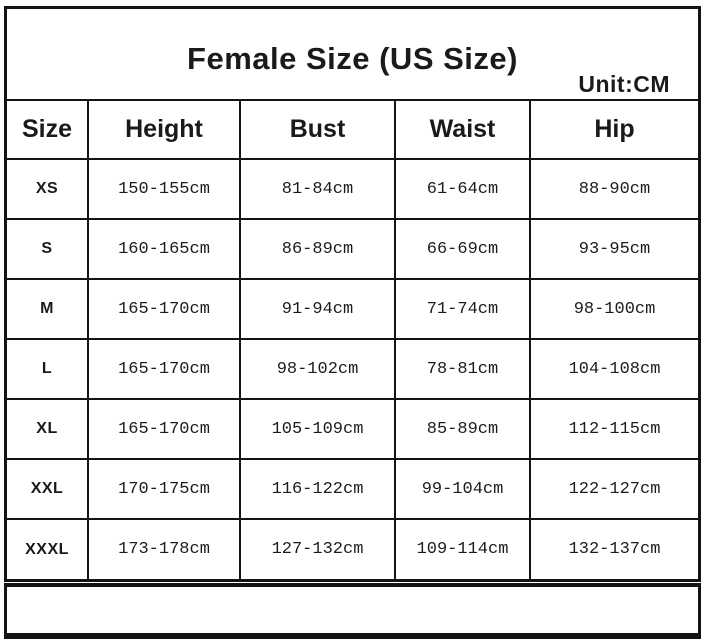  What do you see at coordinates (48, 309) in the screenshot?
I see `size-cell: M` at bounding box center [48, 309].